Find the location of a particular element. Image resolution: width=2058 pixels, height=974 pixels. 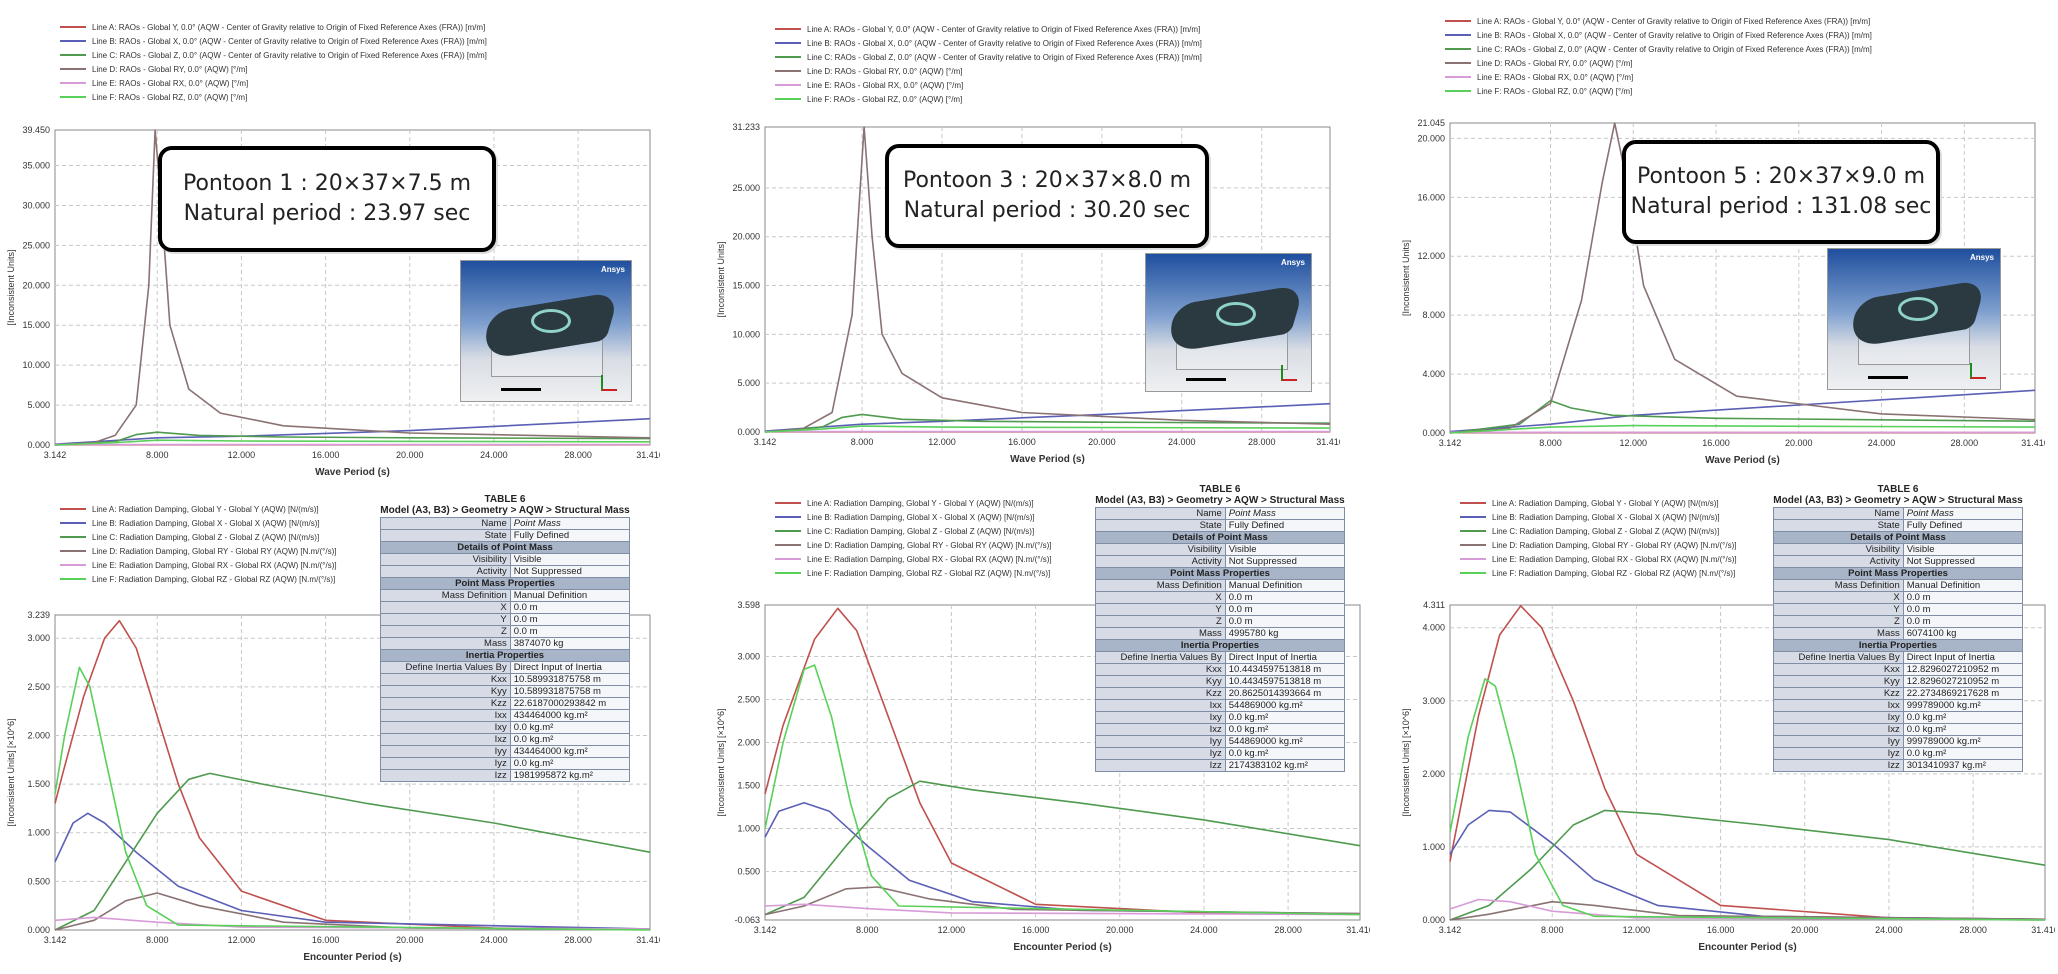

y-tick-label: 3.000 is located at coordinates (1433, 701).